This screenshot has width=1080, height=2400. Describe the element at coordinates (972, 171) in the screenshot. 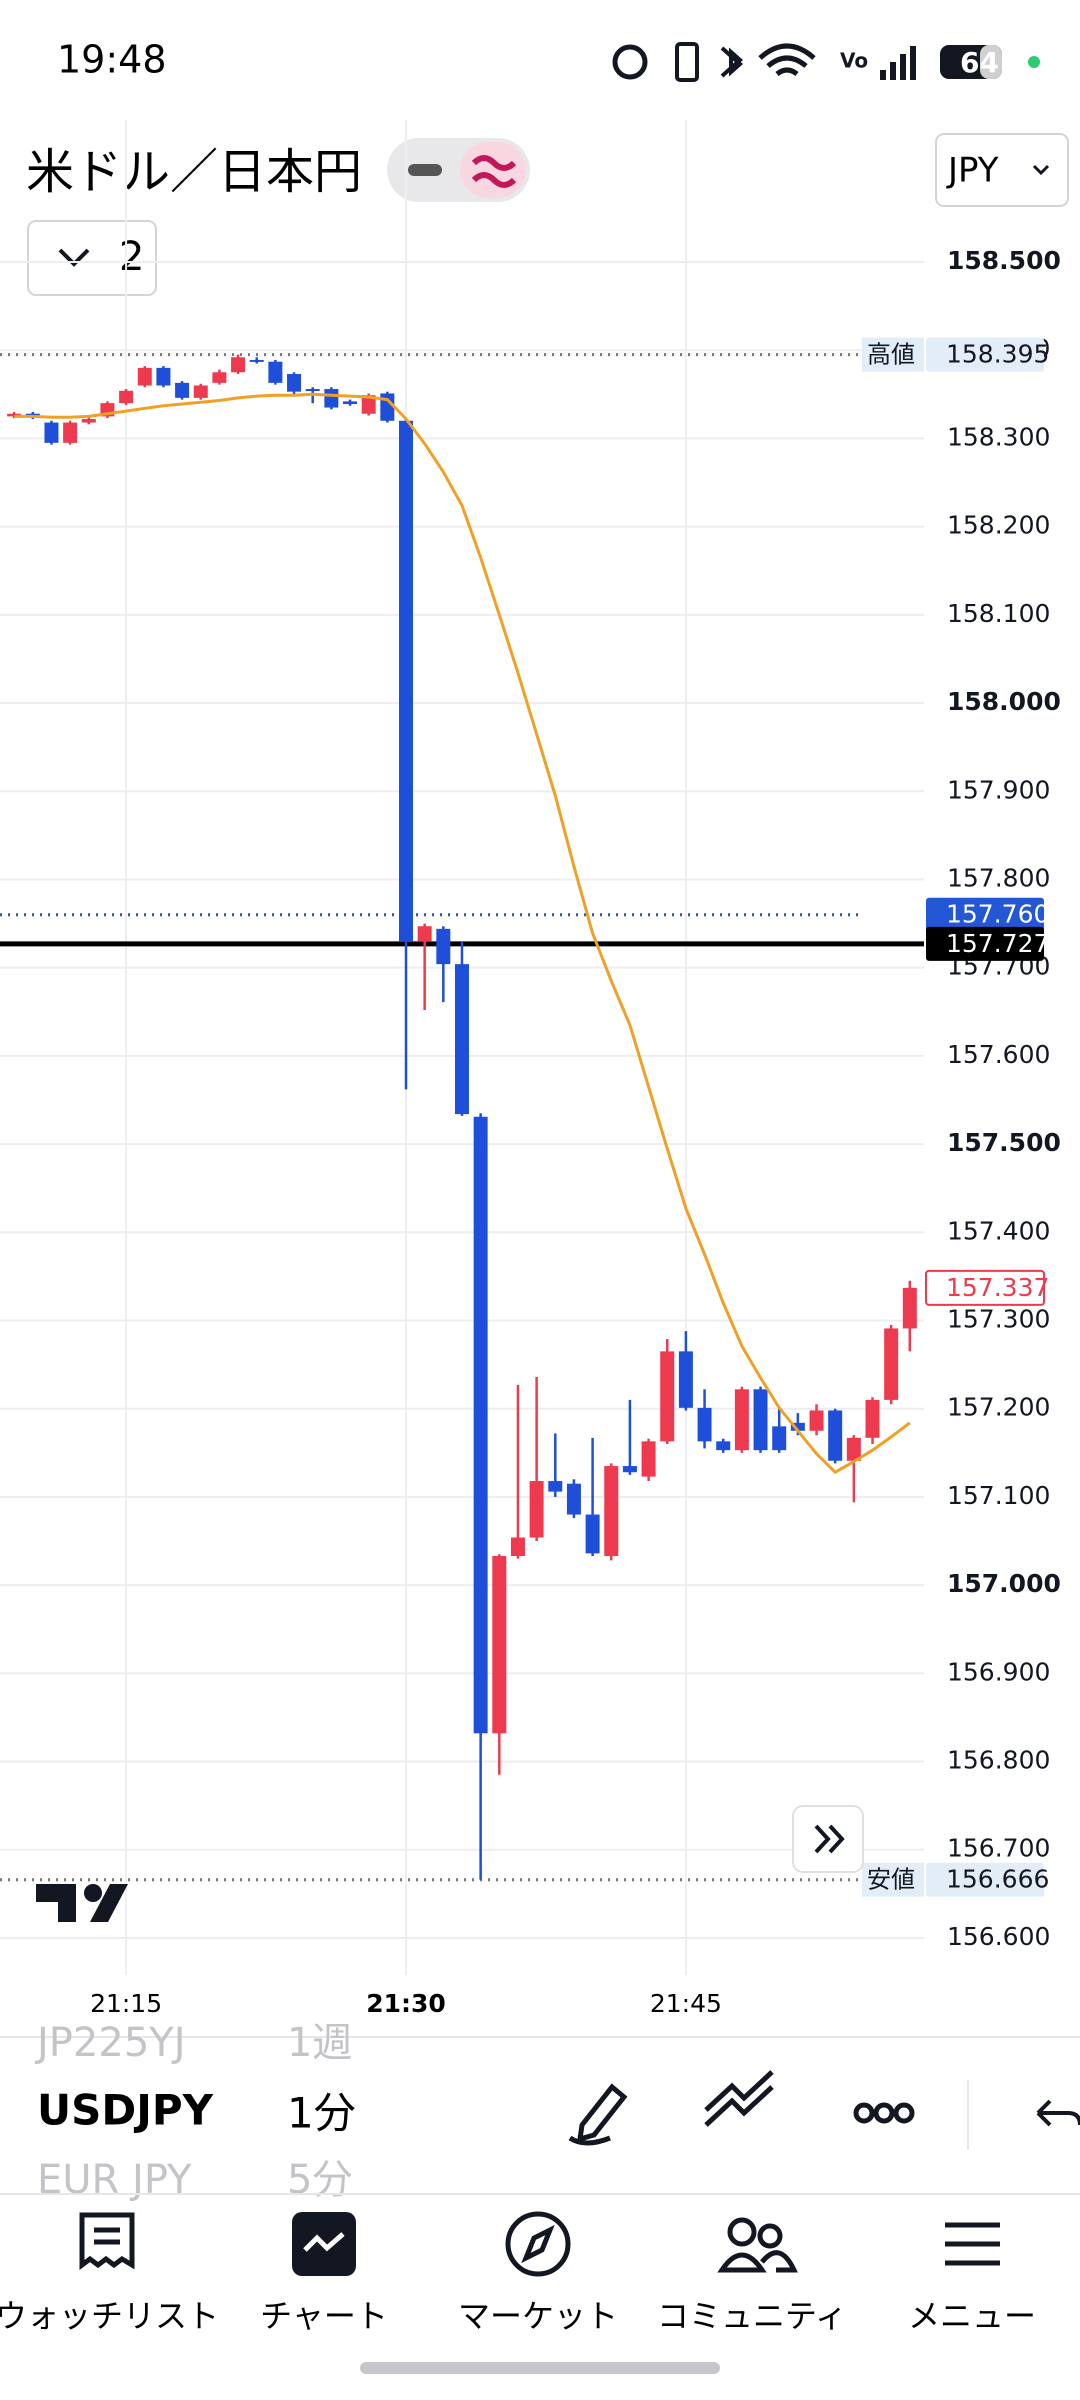

I see `currency-label: JPY` at that location.